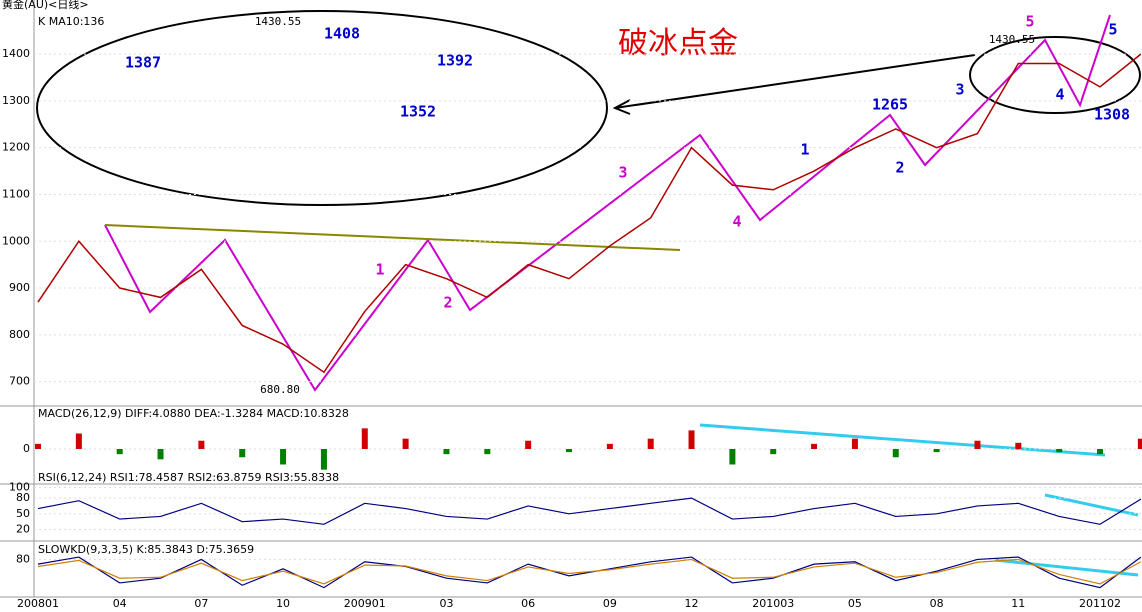 This screenshot has height=612, width=1142. What do you see at coordinates (418, 112) in the screenshot?
I see `annotation: 1352` at bounding box center [418, 112].